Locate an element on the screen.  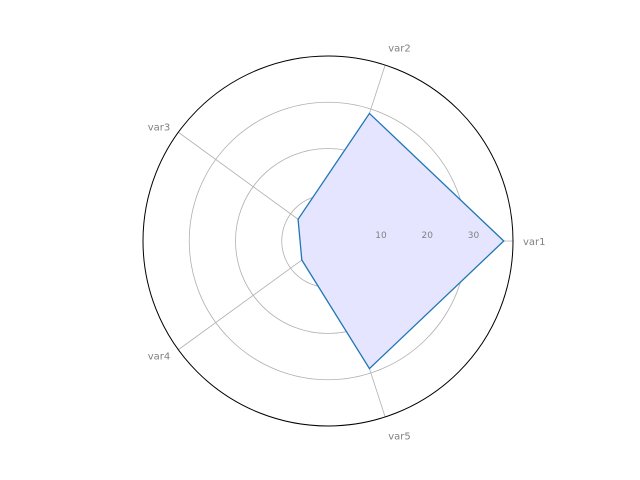
r-tick-label-10: 10 is located at coordinates (381, 236).